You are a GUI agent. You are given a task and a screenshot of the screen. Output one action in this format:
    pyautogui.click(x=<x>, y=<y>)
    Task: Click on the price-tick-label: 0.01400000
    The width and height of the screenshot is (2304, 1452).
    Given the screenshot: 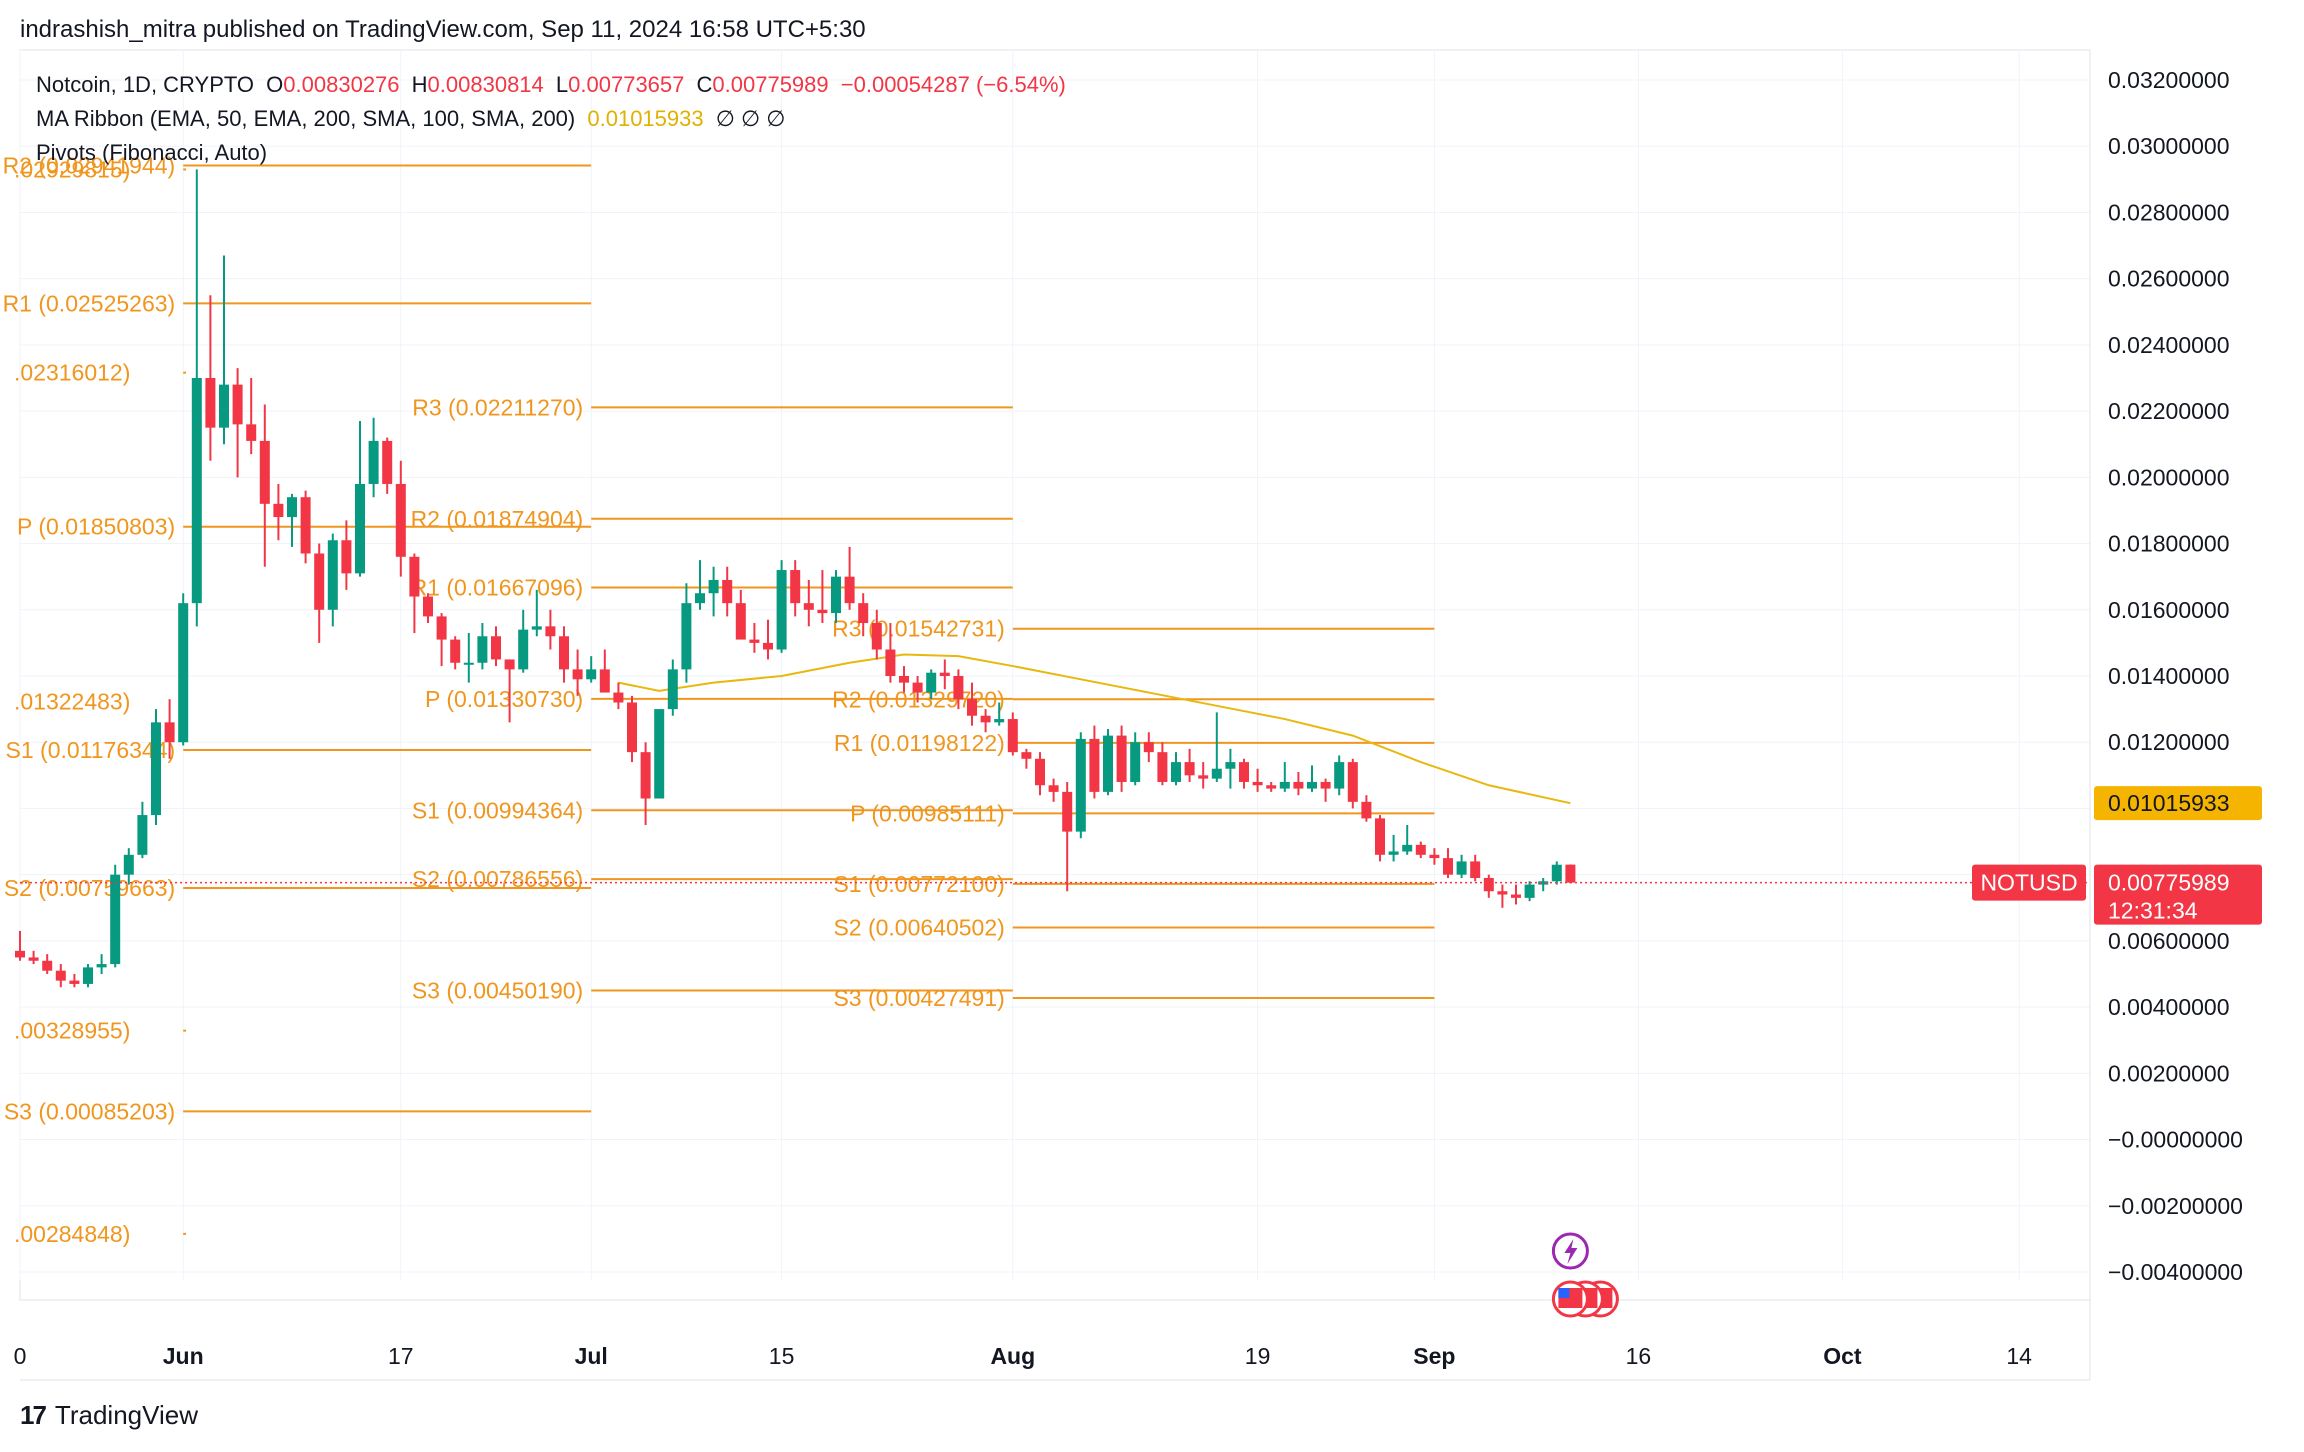 What is the action you would take?
    pyautogui.click(x=2169, y=676)
    